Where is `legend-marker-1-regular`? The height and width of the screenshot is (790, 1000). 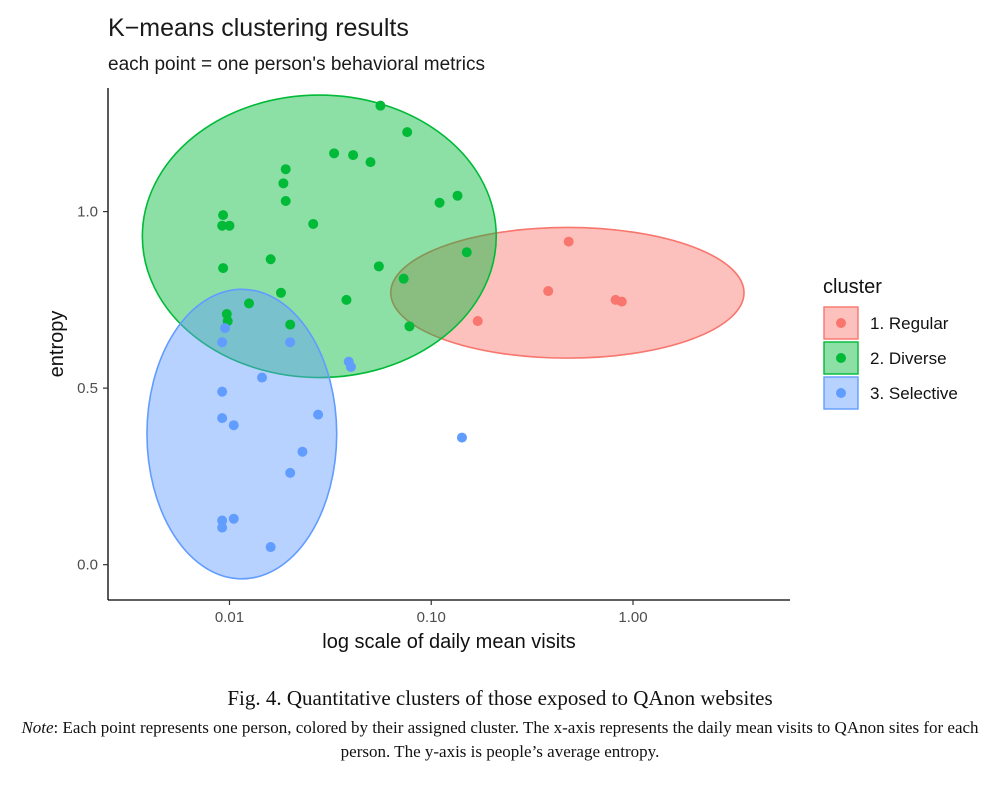 legend-marker-1-regular is located at coordinates (841, 323).